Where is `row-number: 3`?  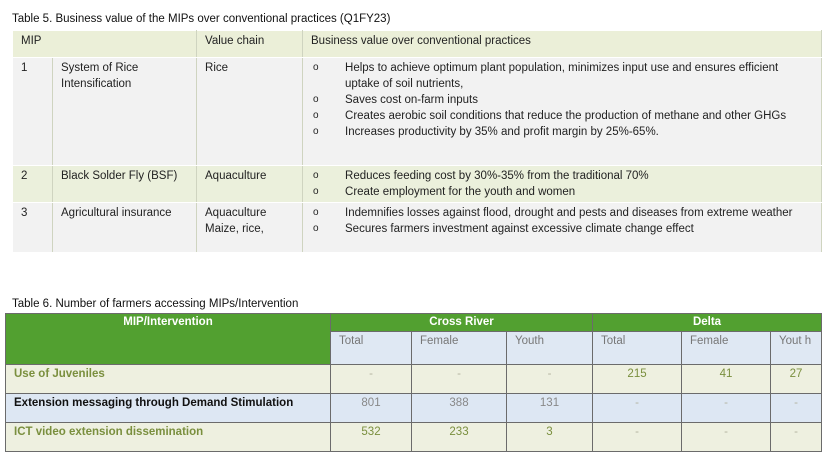 row-number: 3 is located at coordinates (32, 227).